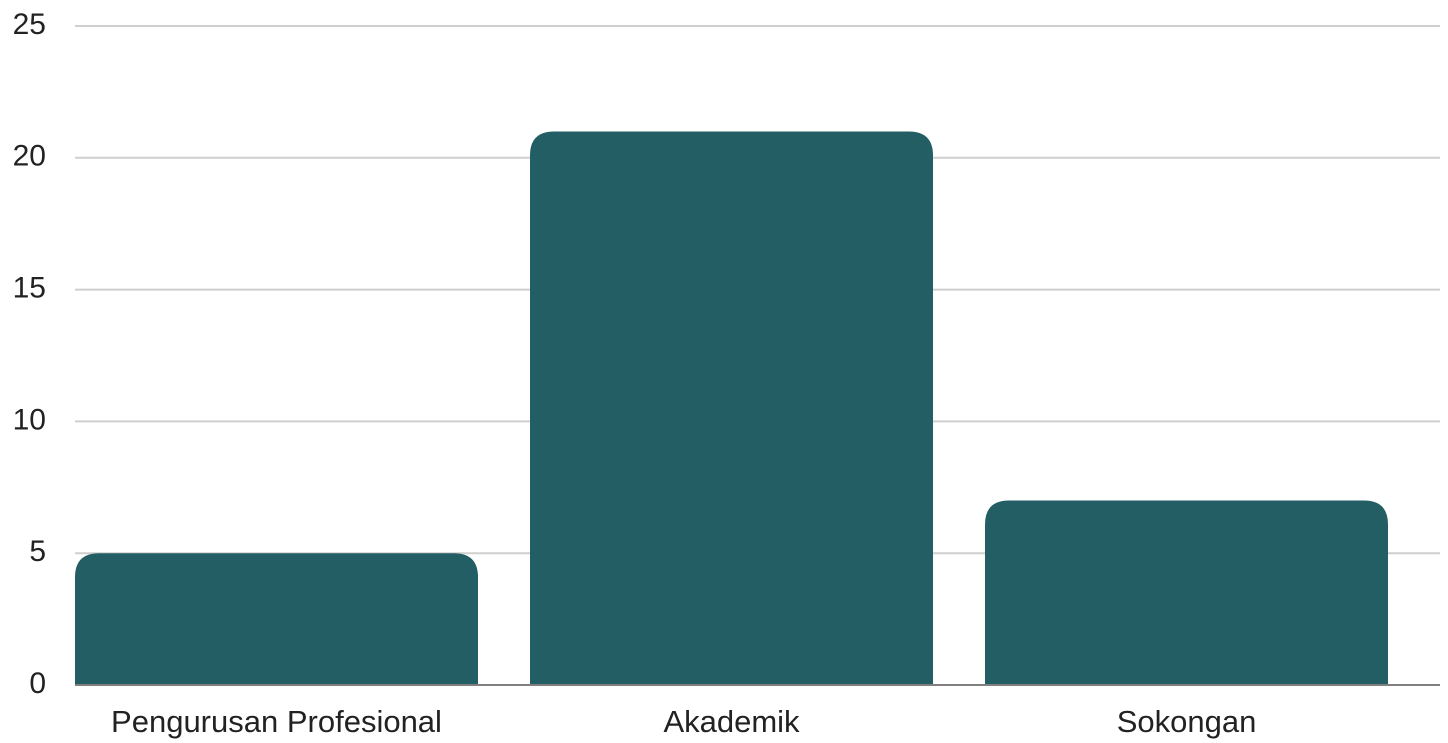 This screenshot has width=1448, height=743. What do you see at coordinates (37, 683) in the screenshot?
I see `y-tick-label: 0` at bounding box center [37, 683].